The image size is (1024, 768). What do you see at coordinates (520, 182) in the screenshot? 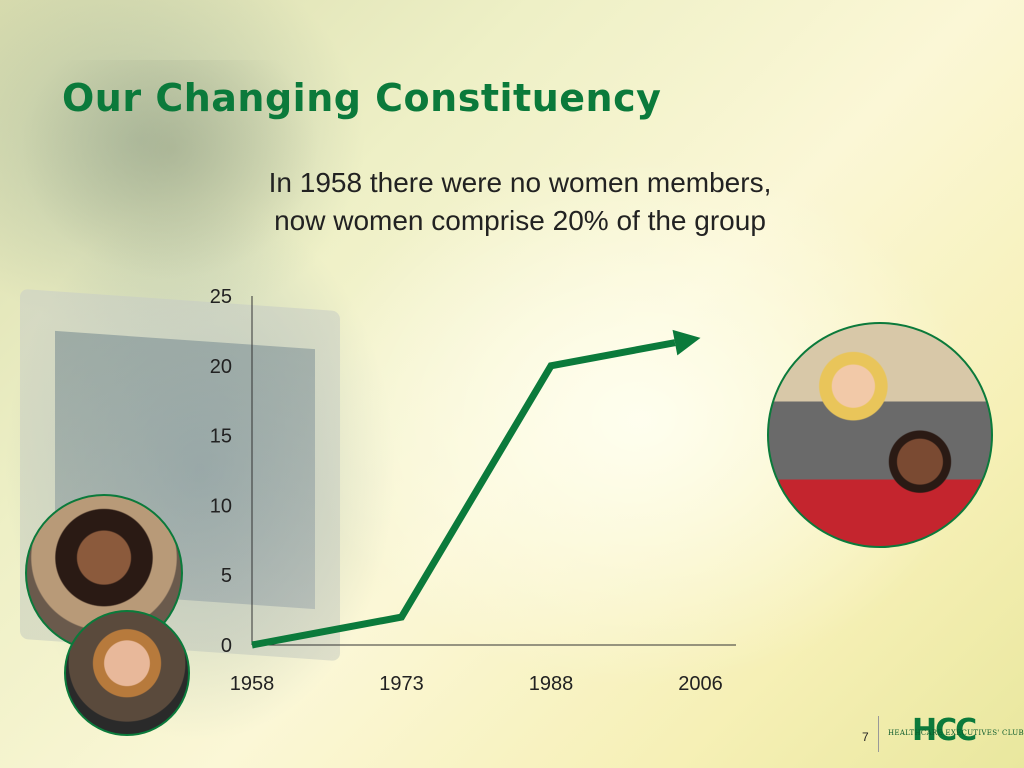
I see `subtitle-line-1: In 1958 there were no women members,` at bounding box center [520, 182].